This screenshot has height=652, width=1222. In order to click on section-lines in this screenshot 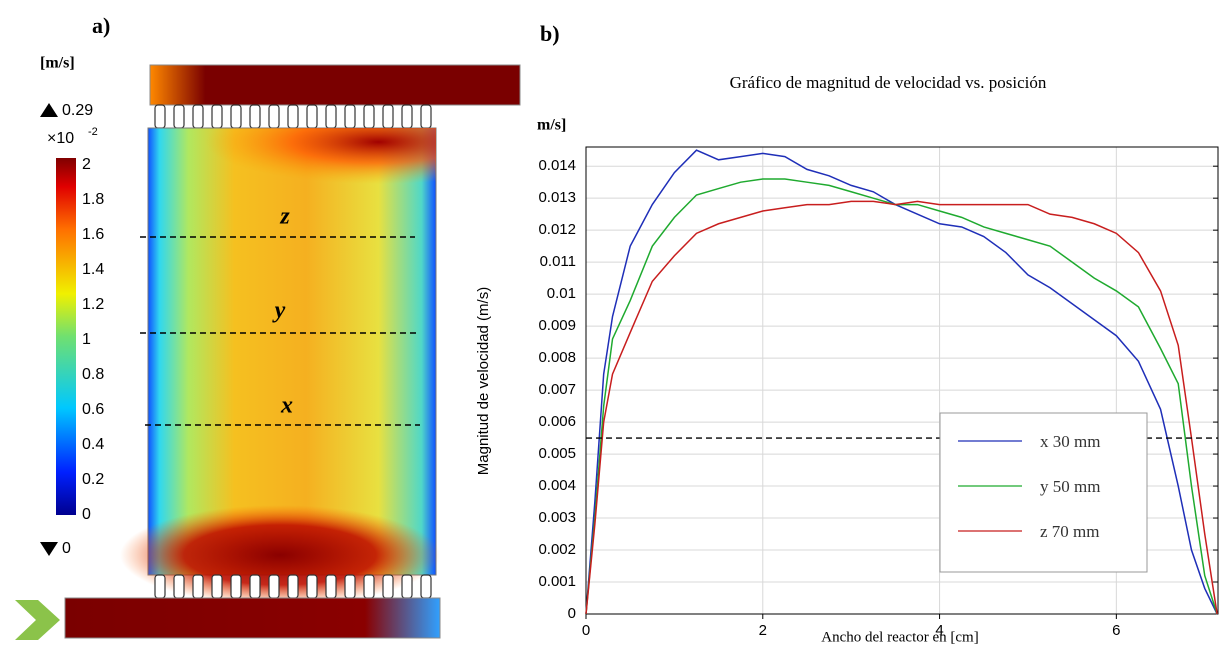, I will do `click(280, 331)`.